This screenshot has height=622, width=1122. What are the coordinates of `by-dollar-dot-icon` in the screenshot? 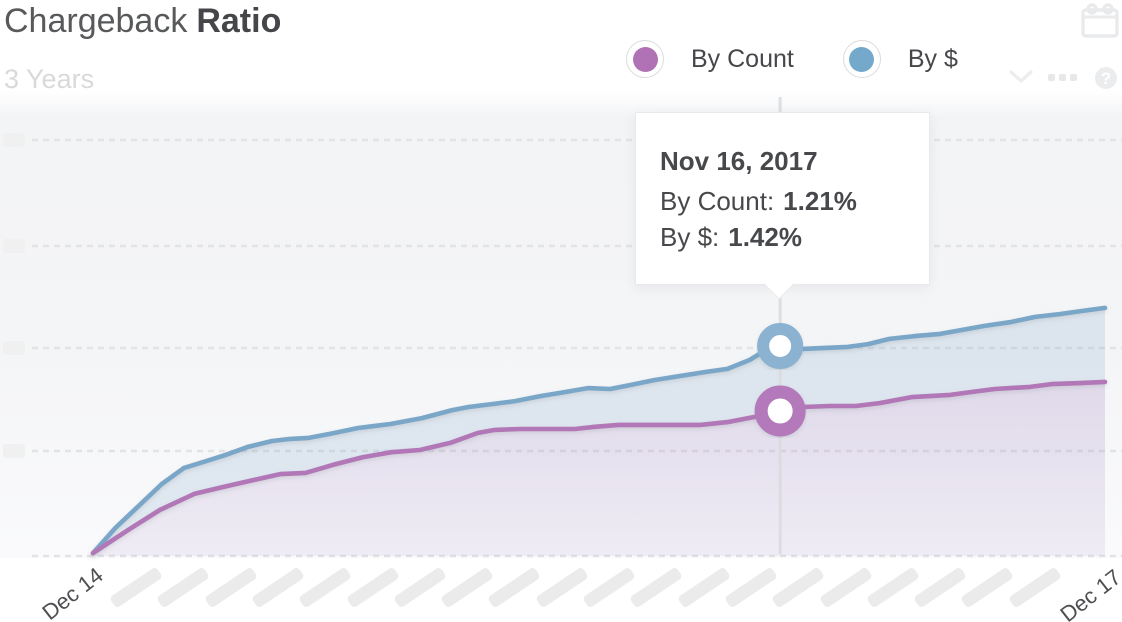 It's located at (862, 59).